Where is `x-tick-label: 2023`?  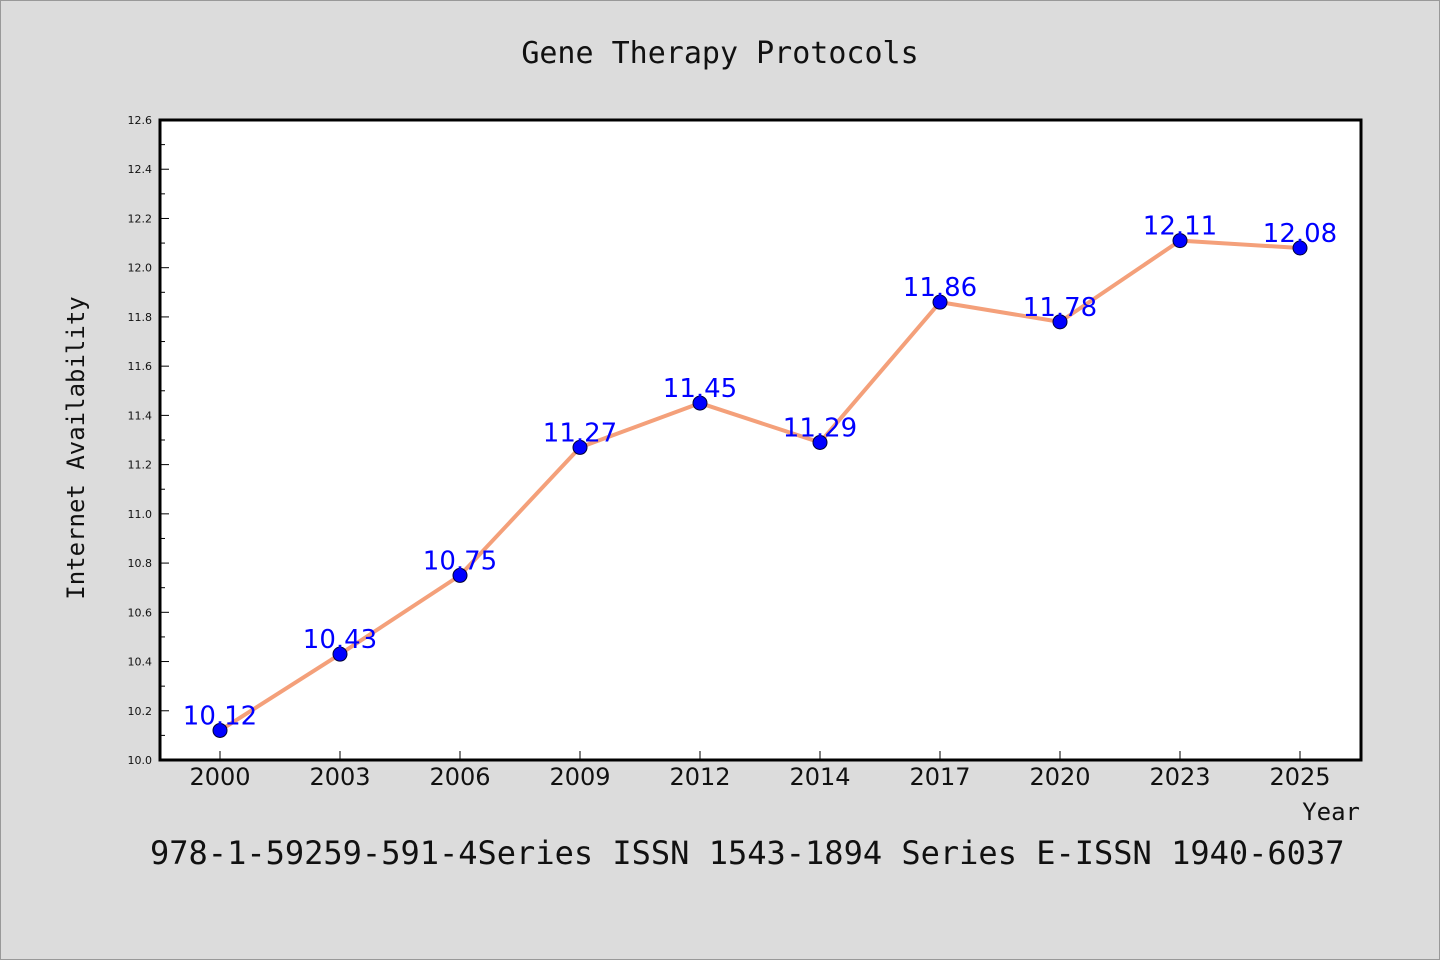
x-tick-label: 2023 is located at coordinates (1179, 777).